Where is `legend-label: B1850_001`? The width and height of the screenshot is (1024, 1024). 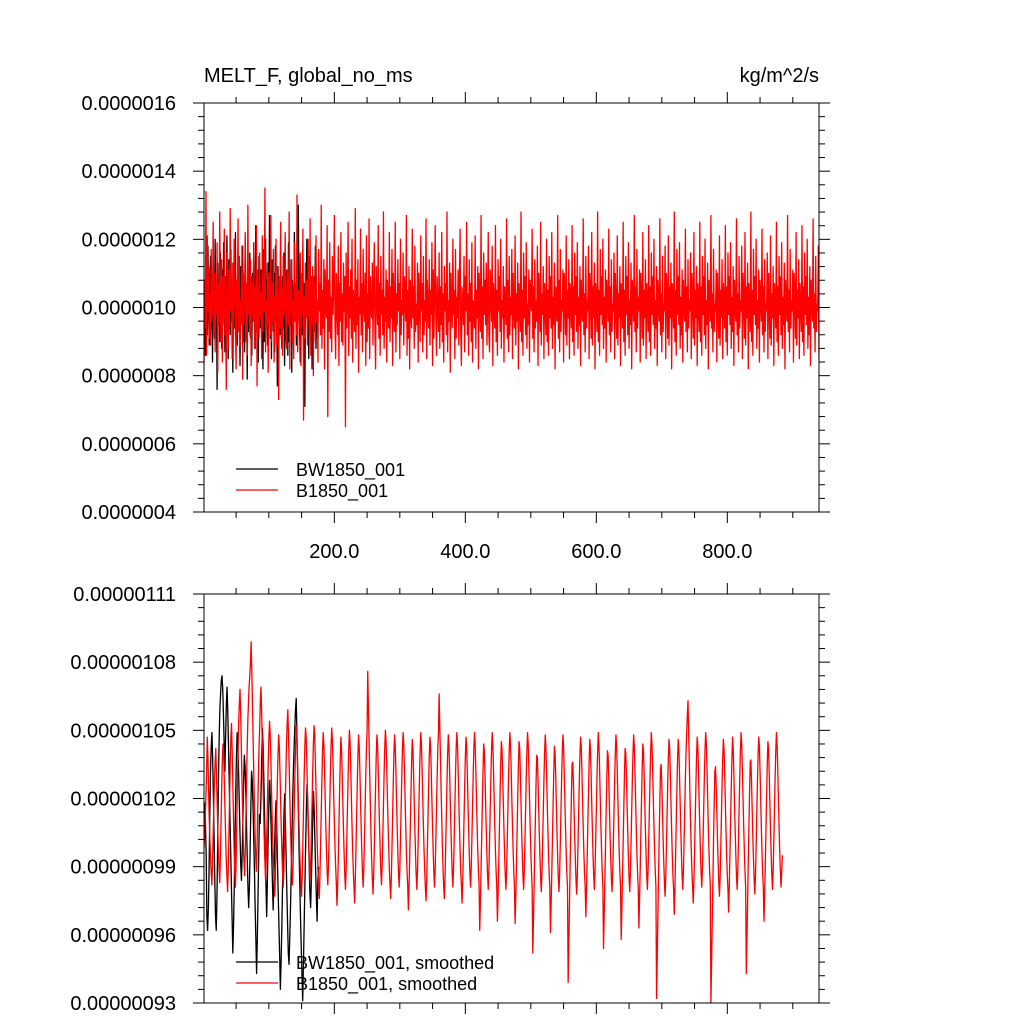 legend-label: B1850_001 is located at coordinates (342, 491).